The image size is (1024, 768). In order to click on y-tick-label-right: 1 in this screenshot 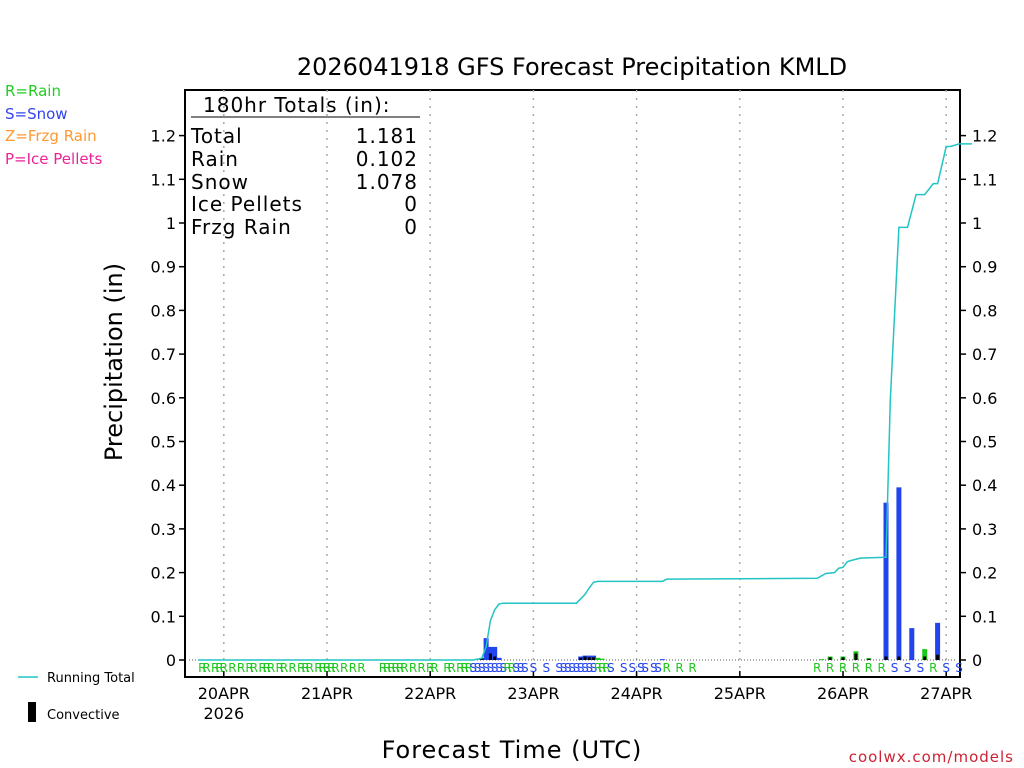, I will do `click(977, 223)`.